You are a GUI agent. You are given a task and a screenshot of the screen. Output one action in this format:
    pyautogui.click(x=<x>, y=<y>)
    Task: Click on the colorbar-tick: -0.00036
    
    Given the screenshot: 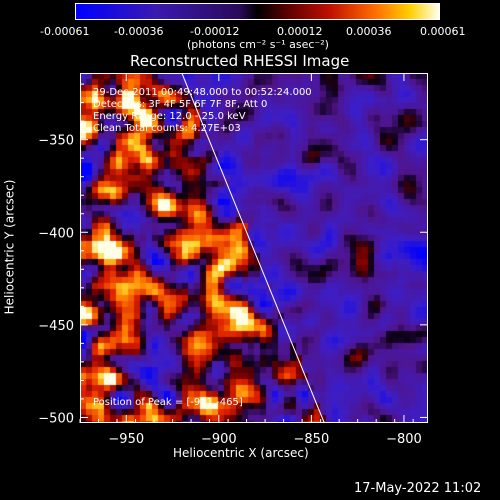 What is the action you would take?
    pyautogui.click(x=139, y=31)
    